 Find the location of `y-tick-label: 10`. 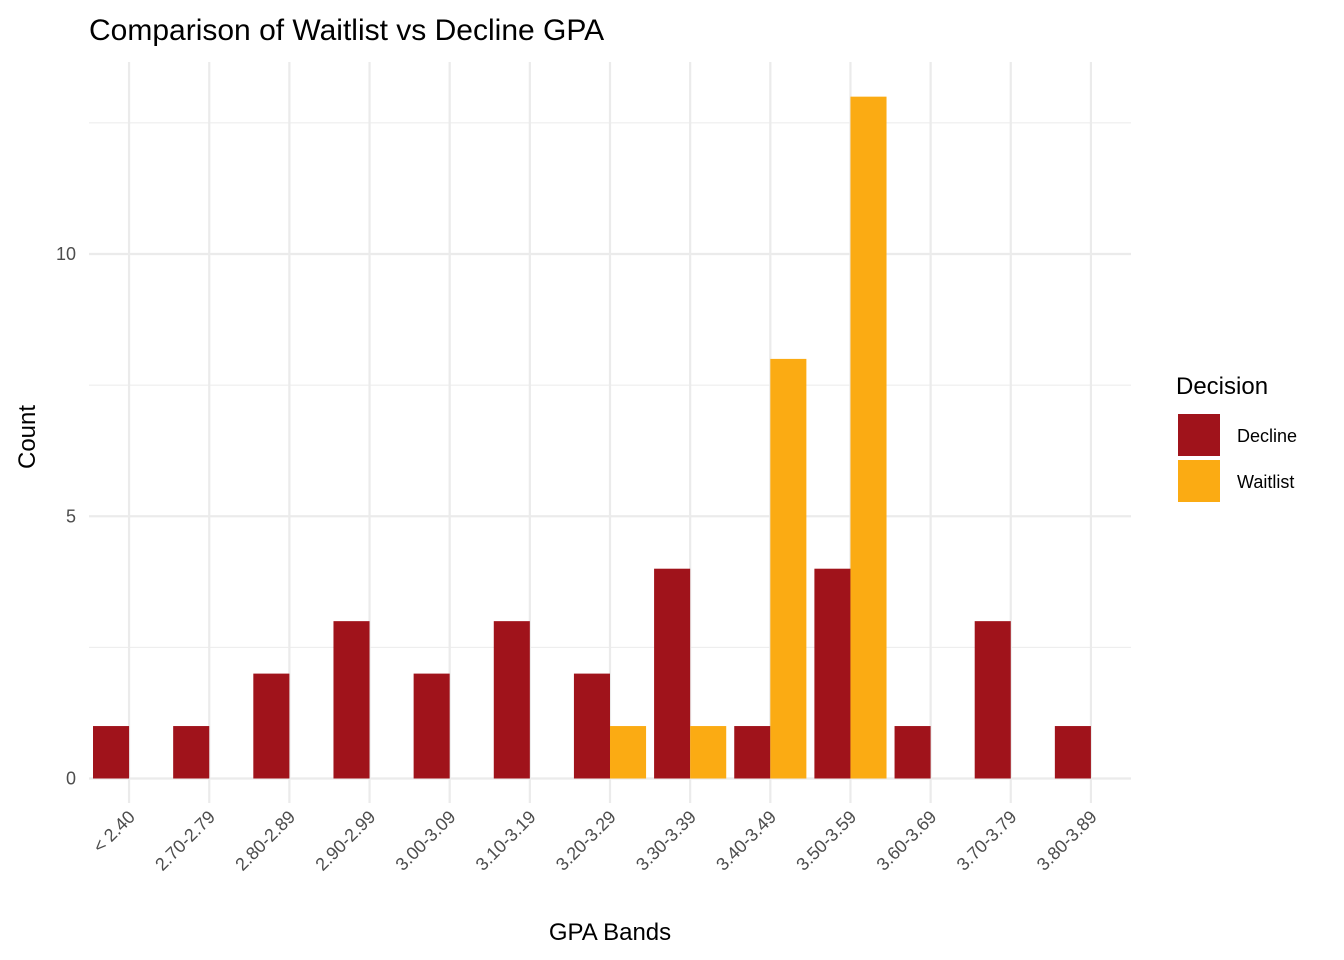

y-tick-label: 10 is located at coordinates (66, 254).